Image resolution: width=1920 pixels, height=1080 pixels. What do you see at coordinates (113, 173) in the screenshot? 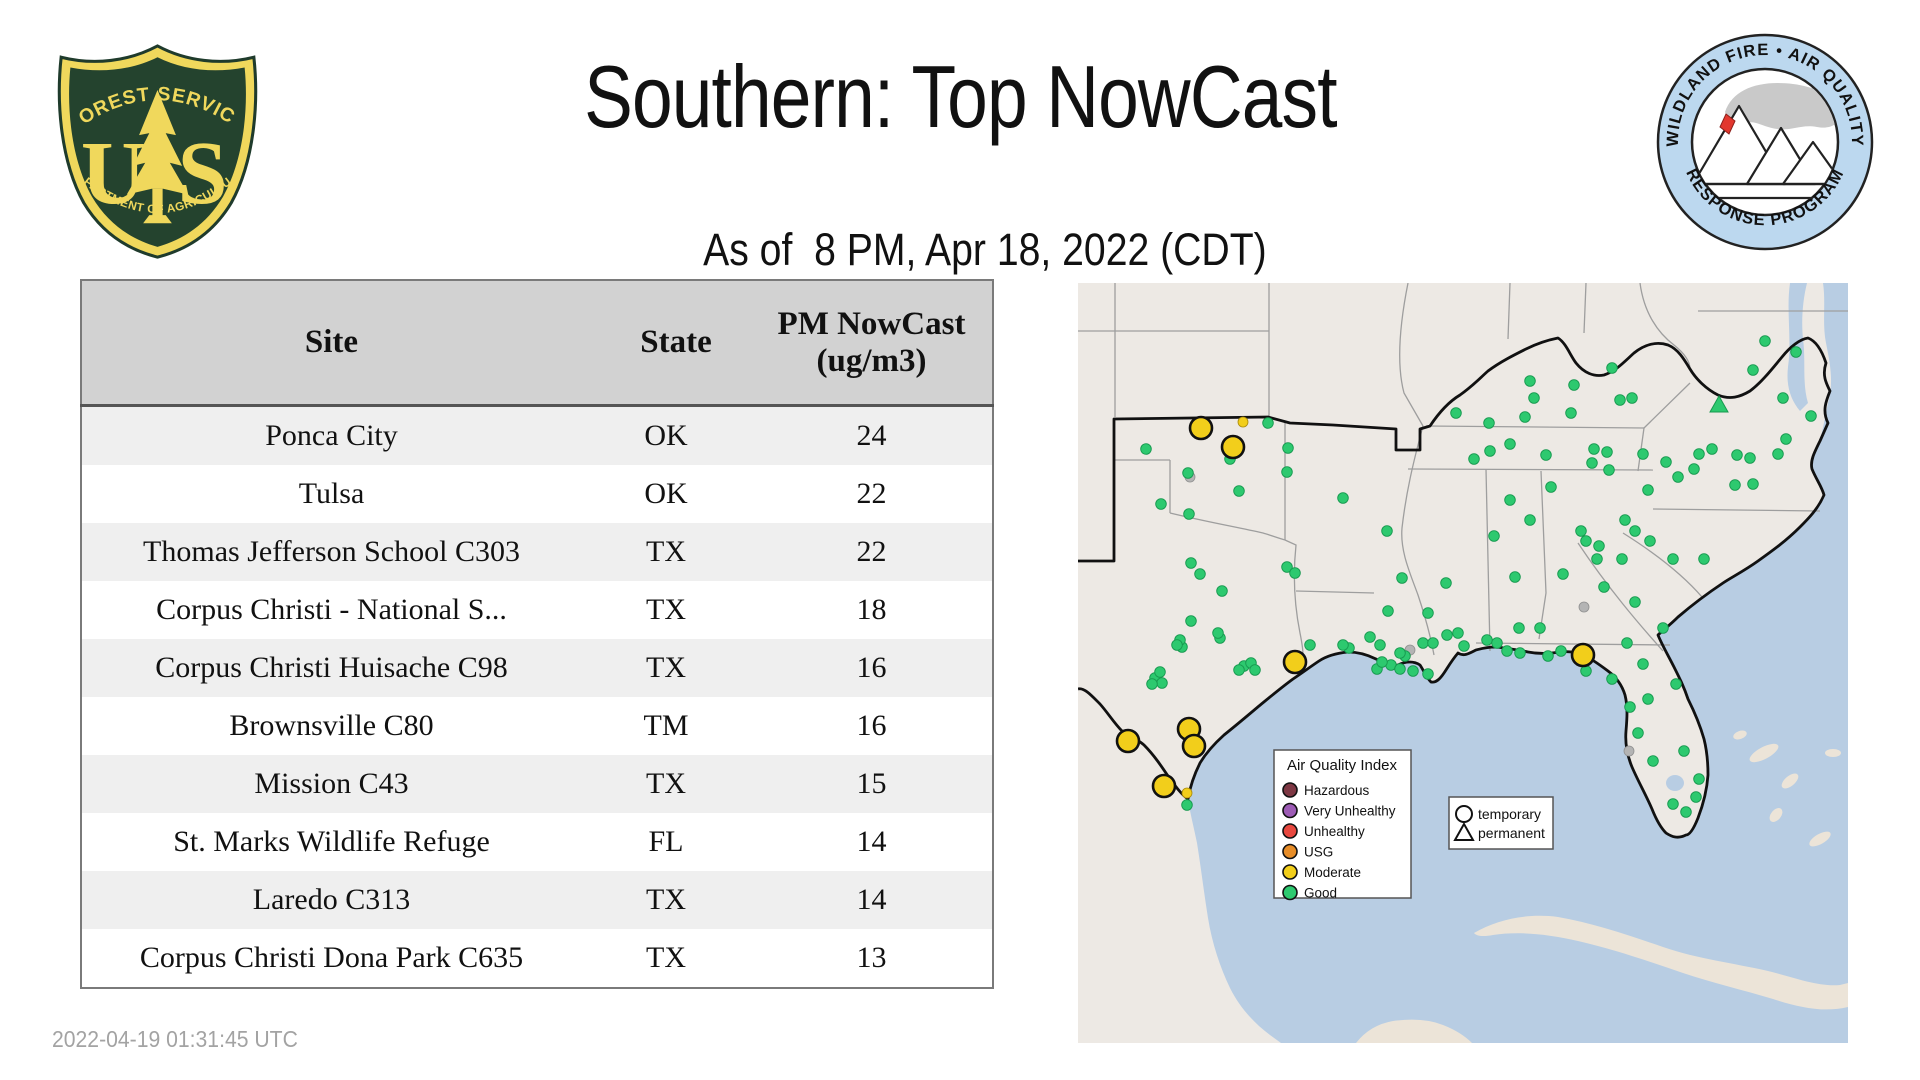
I see `fs-letter-u: U` at bounding box center [113, 173].